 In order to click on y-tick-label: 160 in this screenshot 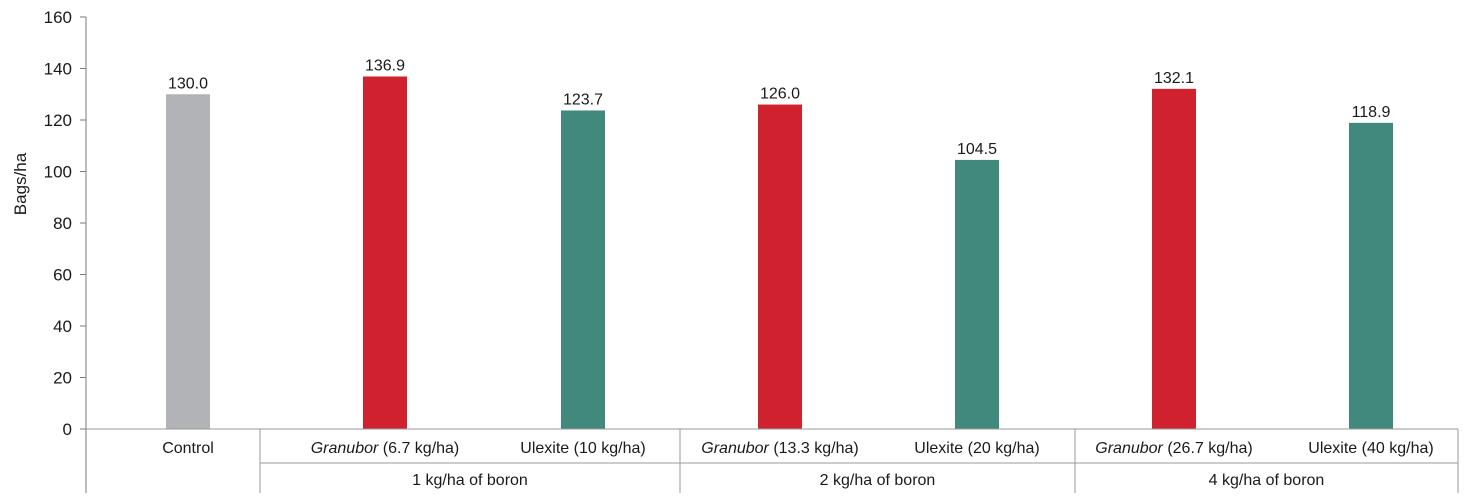, I will do `click(58, 17)`.